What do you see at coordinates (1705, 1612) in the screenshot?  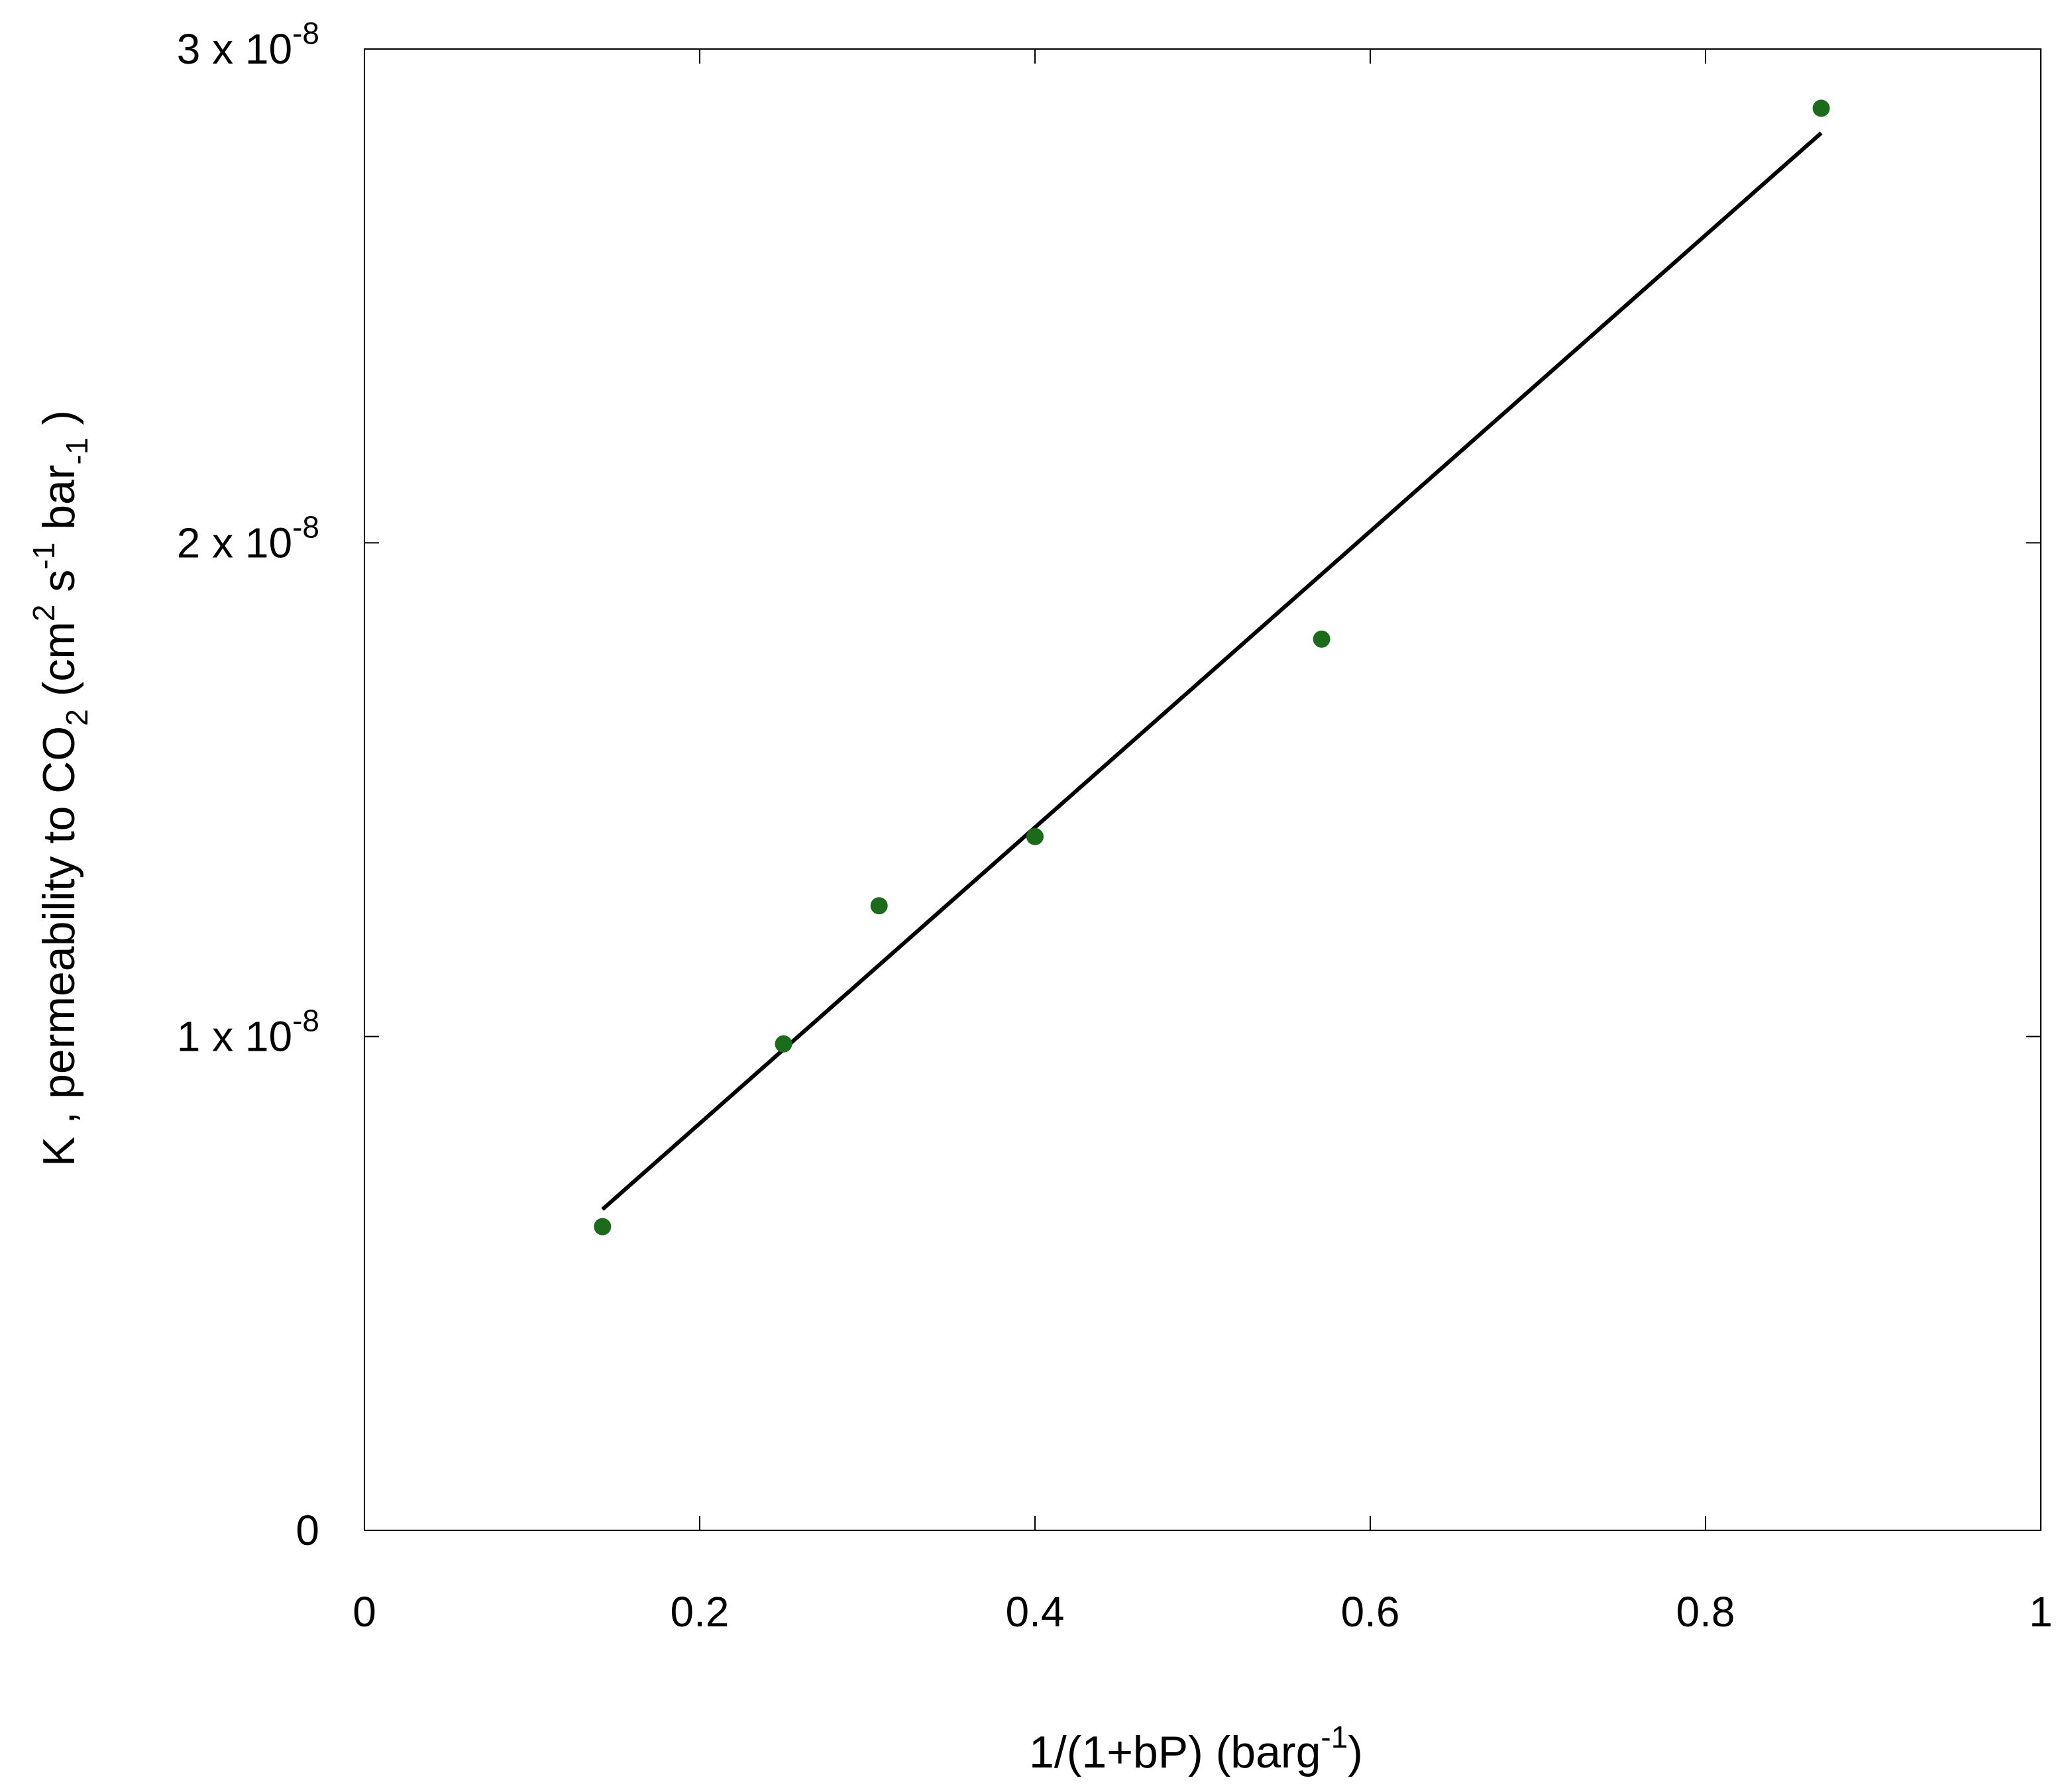 I see `x-tick-label: 0.8` at bounding box center [1705, 1612].